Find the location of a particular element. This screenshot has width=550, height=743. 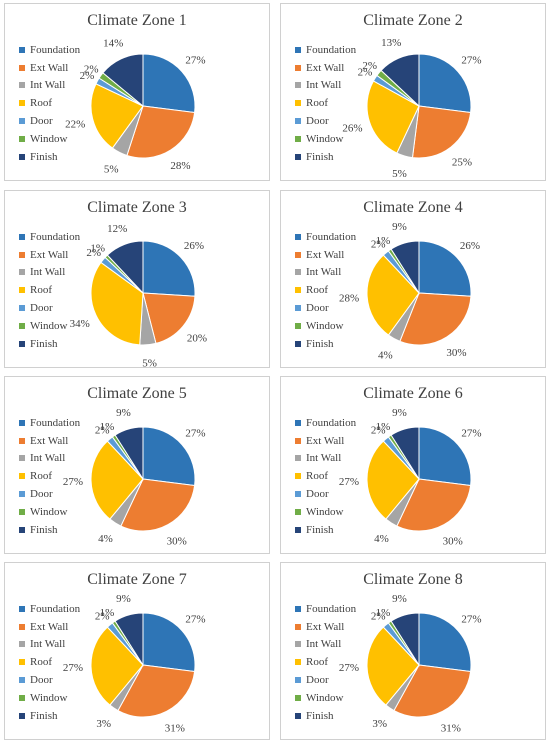

legend-item-window: Window is located at coordinates (325, 139).